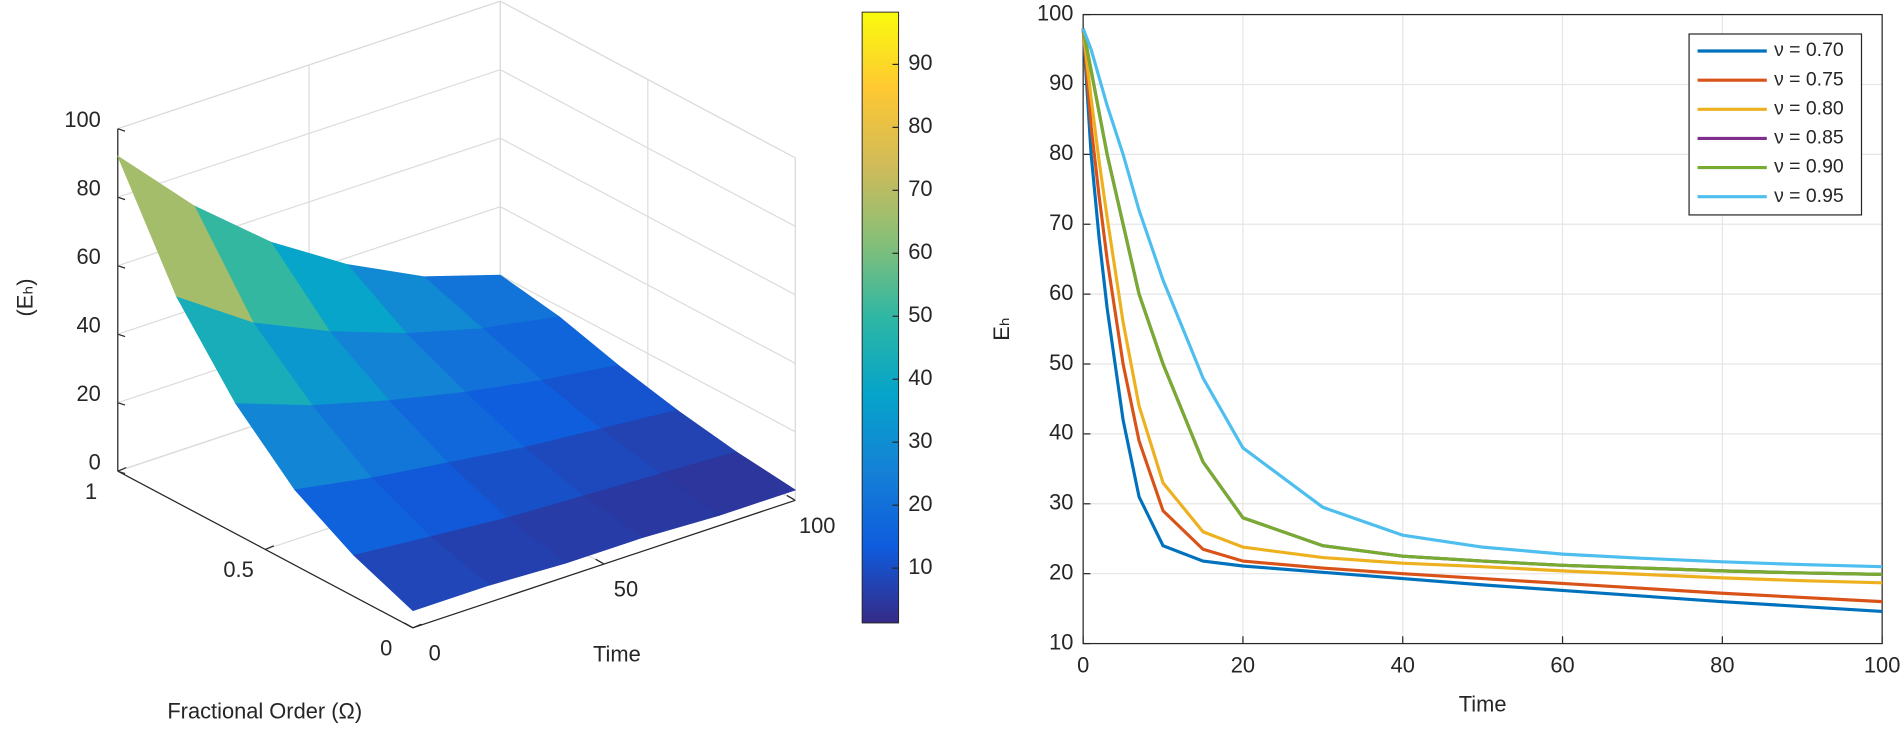  What do you see at coordinates (386, 647) in the screenshot?
I see `order-tick-label: 0` at bounding box center [386, 647].